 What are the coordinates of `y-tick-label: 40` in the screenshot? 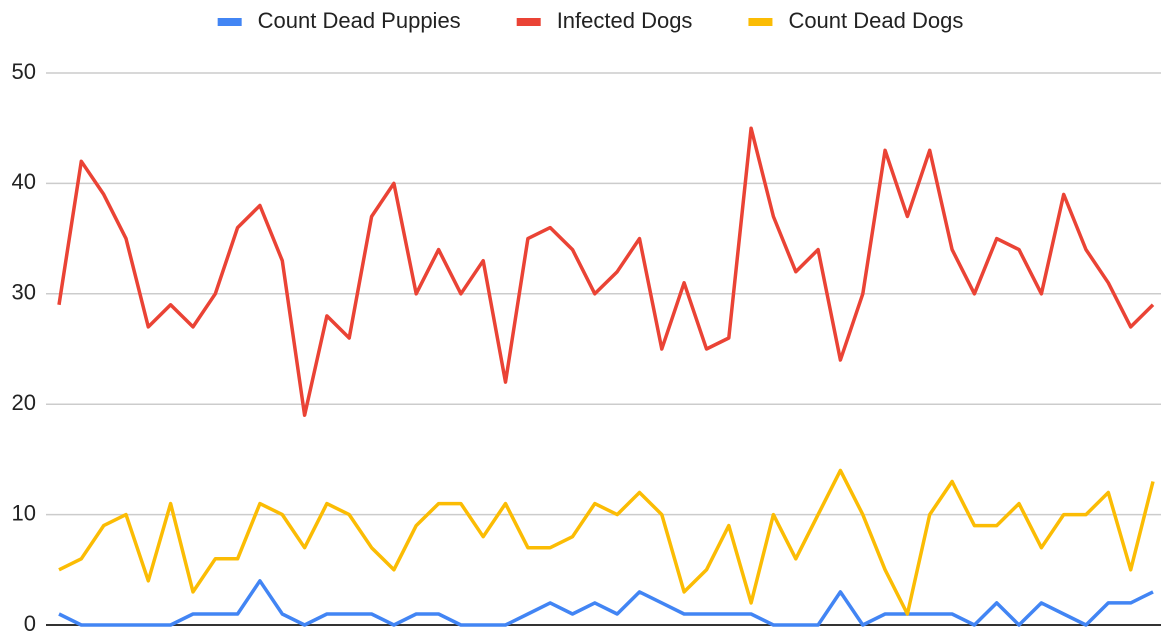 It's located at (24, 181).